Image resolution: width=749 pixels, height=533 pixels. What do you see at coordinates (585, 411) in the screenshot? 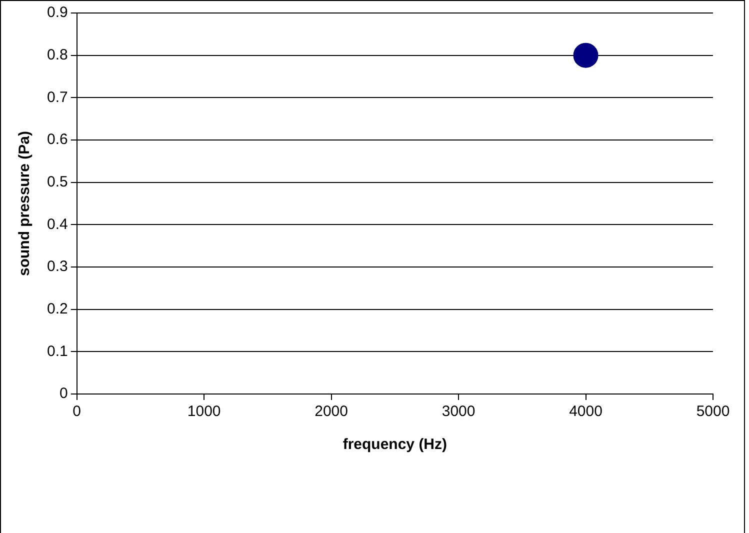
I see `x-tick-label: 4000` at bounding box center [585, 411].